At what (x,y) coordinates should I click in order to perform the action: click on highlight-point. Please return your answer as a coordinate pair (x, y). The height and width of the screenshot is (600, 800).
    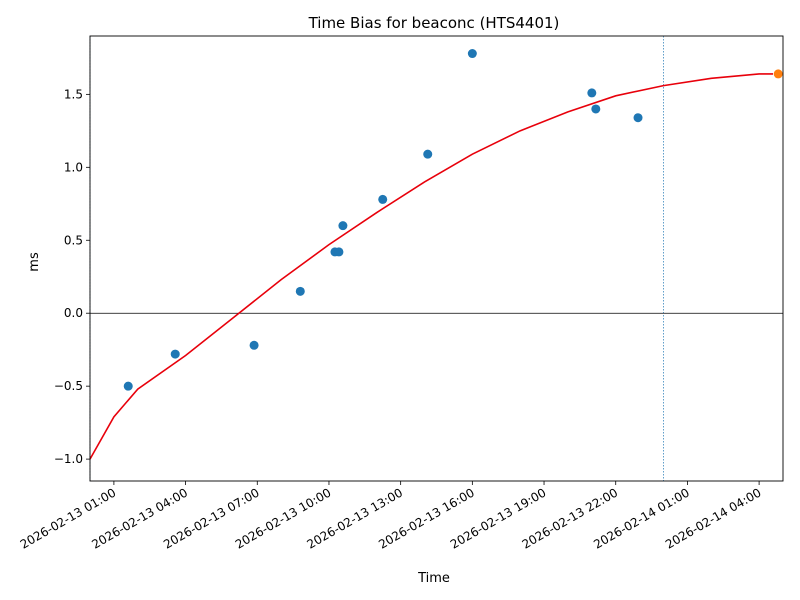
    Looking at the image, I should click on (778, 74).